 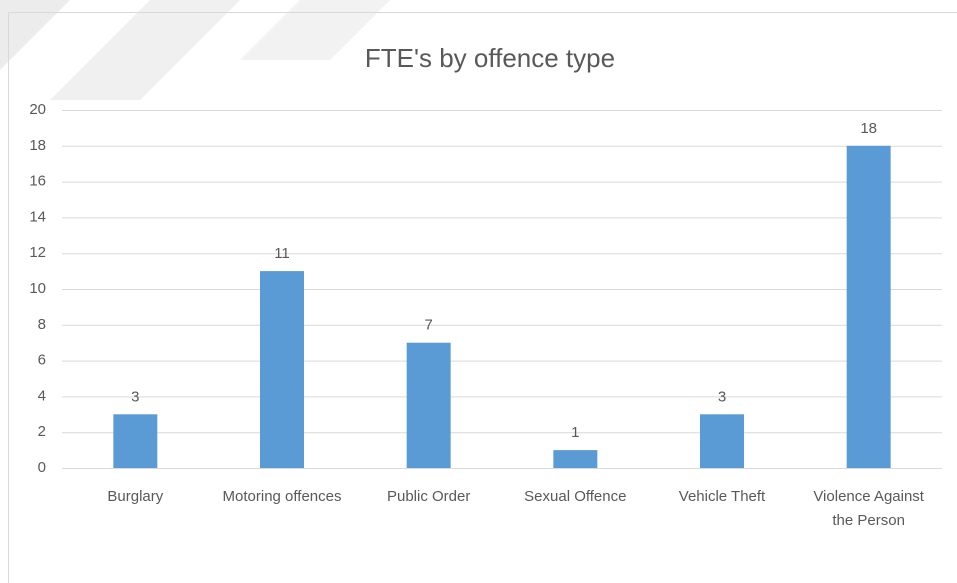 I want to click on y-tick-label: 14, so click(x=37, y=216).